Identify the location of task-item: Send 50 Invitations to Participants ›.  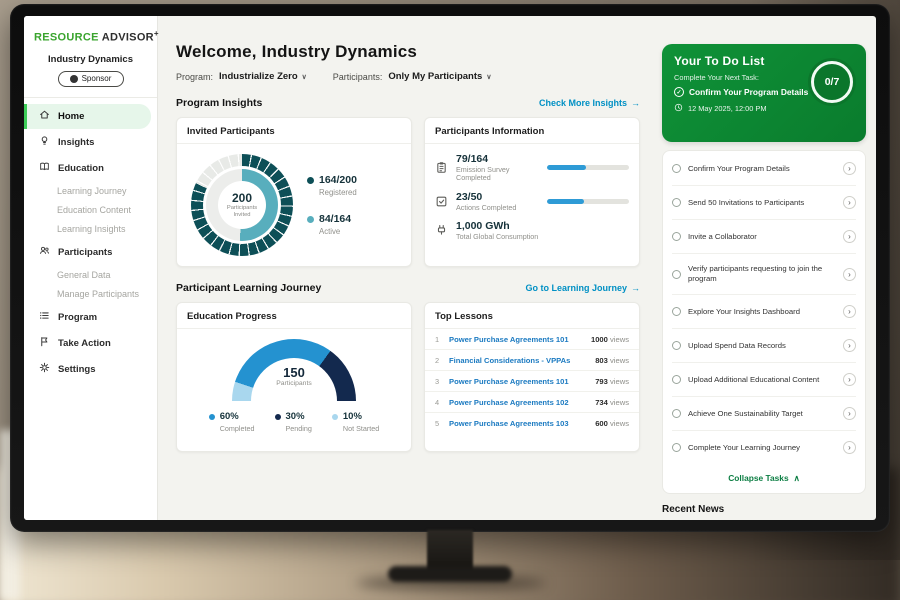
(764, 203).